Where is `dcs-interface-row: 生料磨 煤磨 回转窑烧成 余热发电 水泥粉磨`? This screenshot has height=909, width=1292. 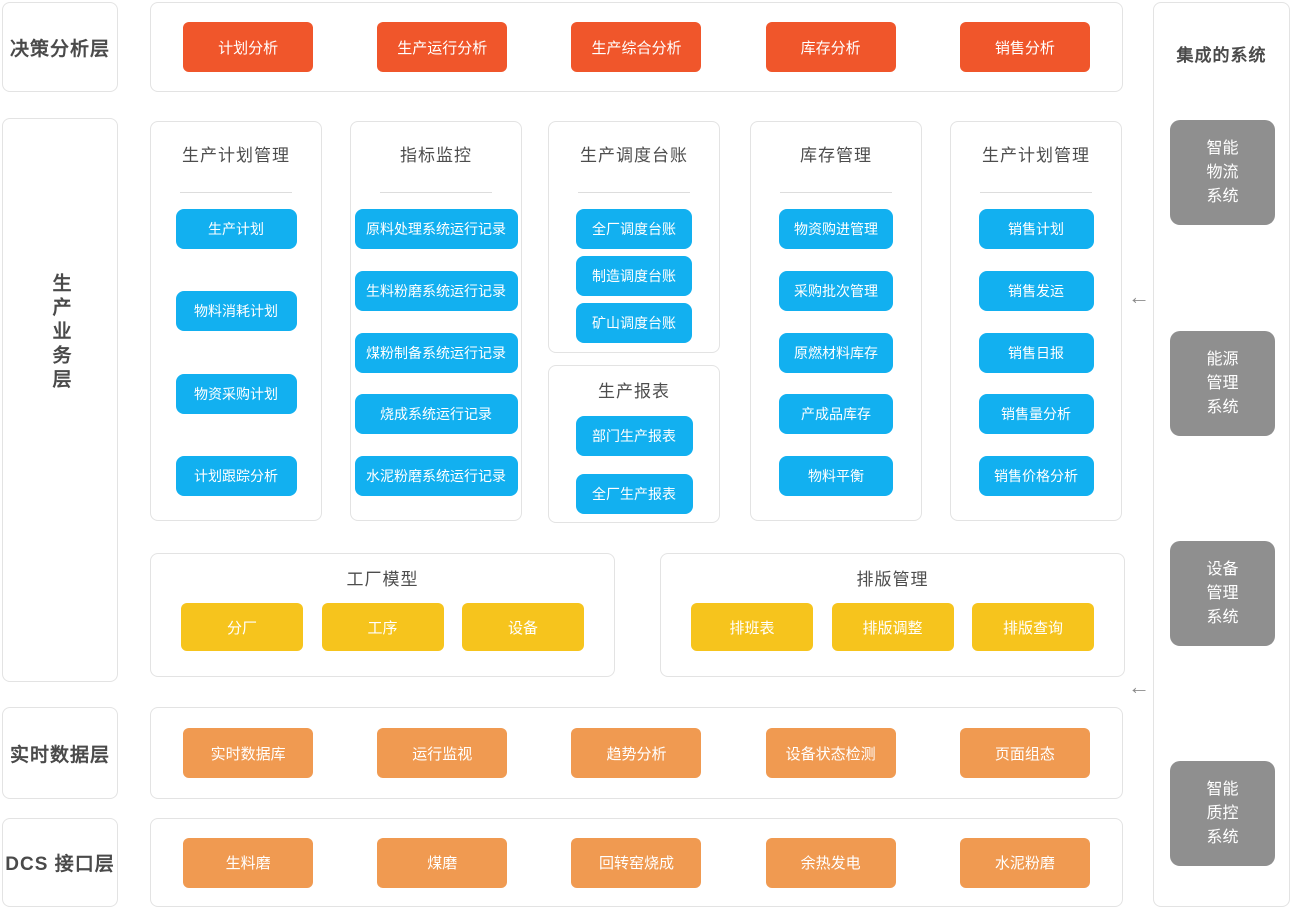
dcs-interface-row: 生料磨 煤磨 回转窑烧成 余热发电 水泥粉磨 is located at coordinates (636, 862).